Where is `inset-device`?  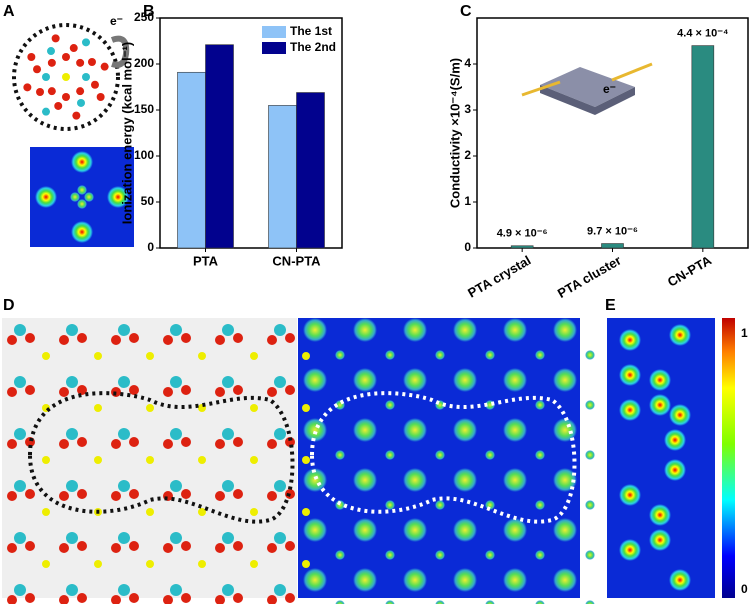 inset-device is located at coordinates (587, 88).